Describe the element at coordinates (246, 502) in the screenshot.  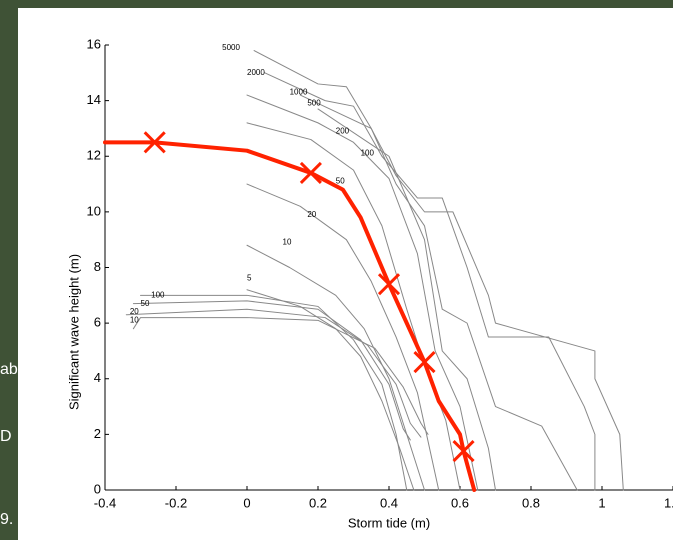
I see `x-tick-label: 0` at that location.